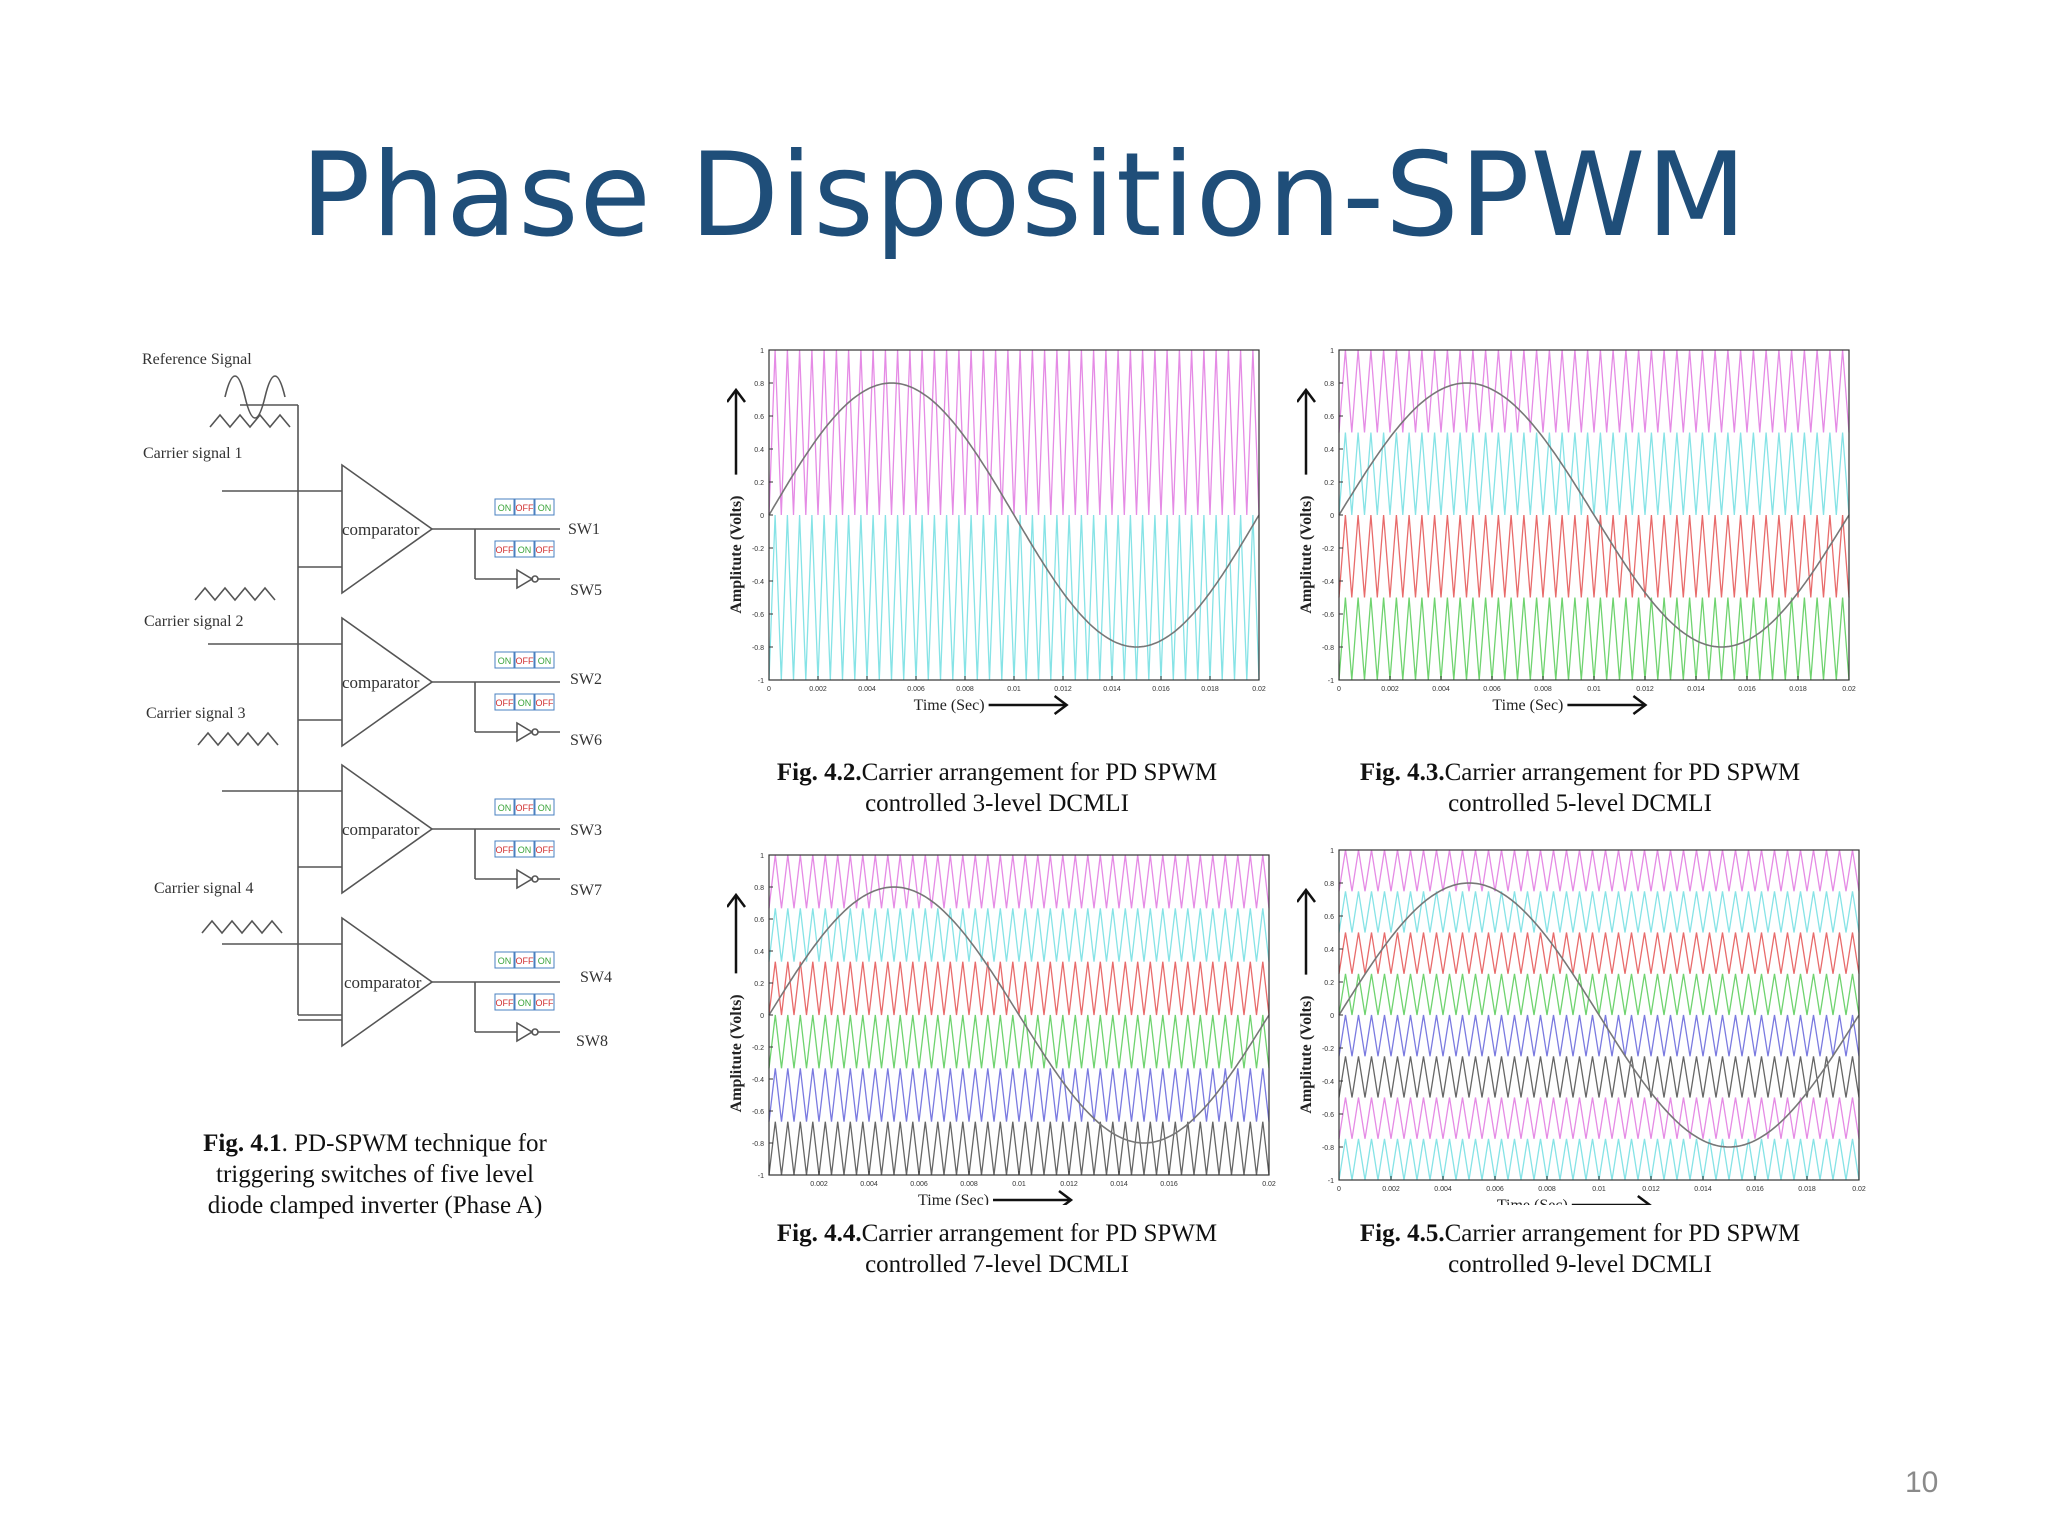 The width and height of the screenshot is (2048, 1536). I want to click on fig-4-4-caption-bold: Fig. 4.4., so click(819, 1233).